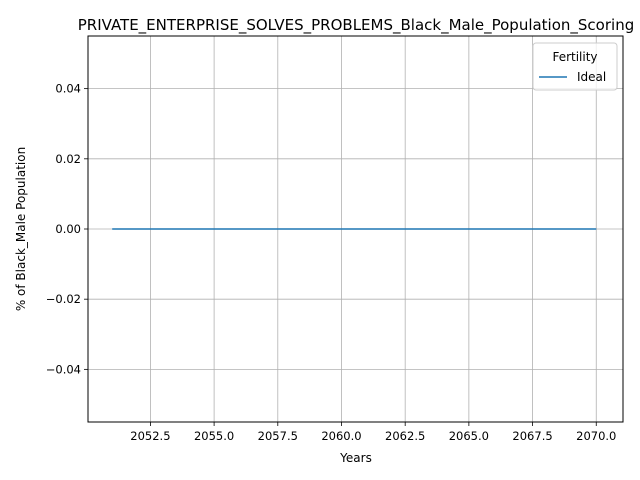 Image resolution: width=640 pixels, height=480 pixels. I want to click on legend: Fertility Ideal, so click(575, 66).